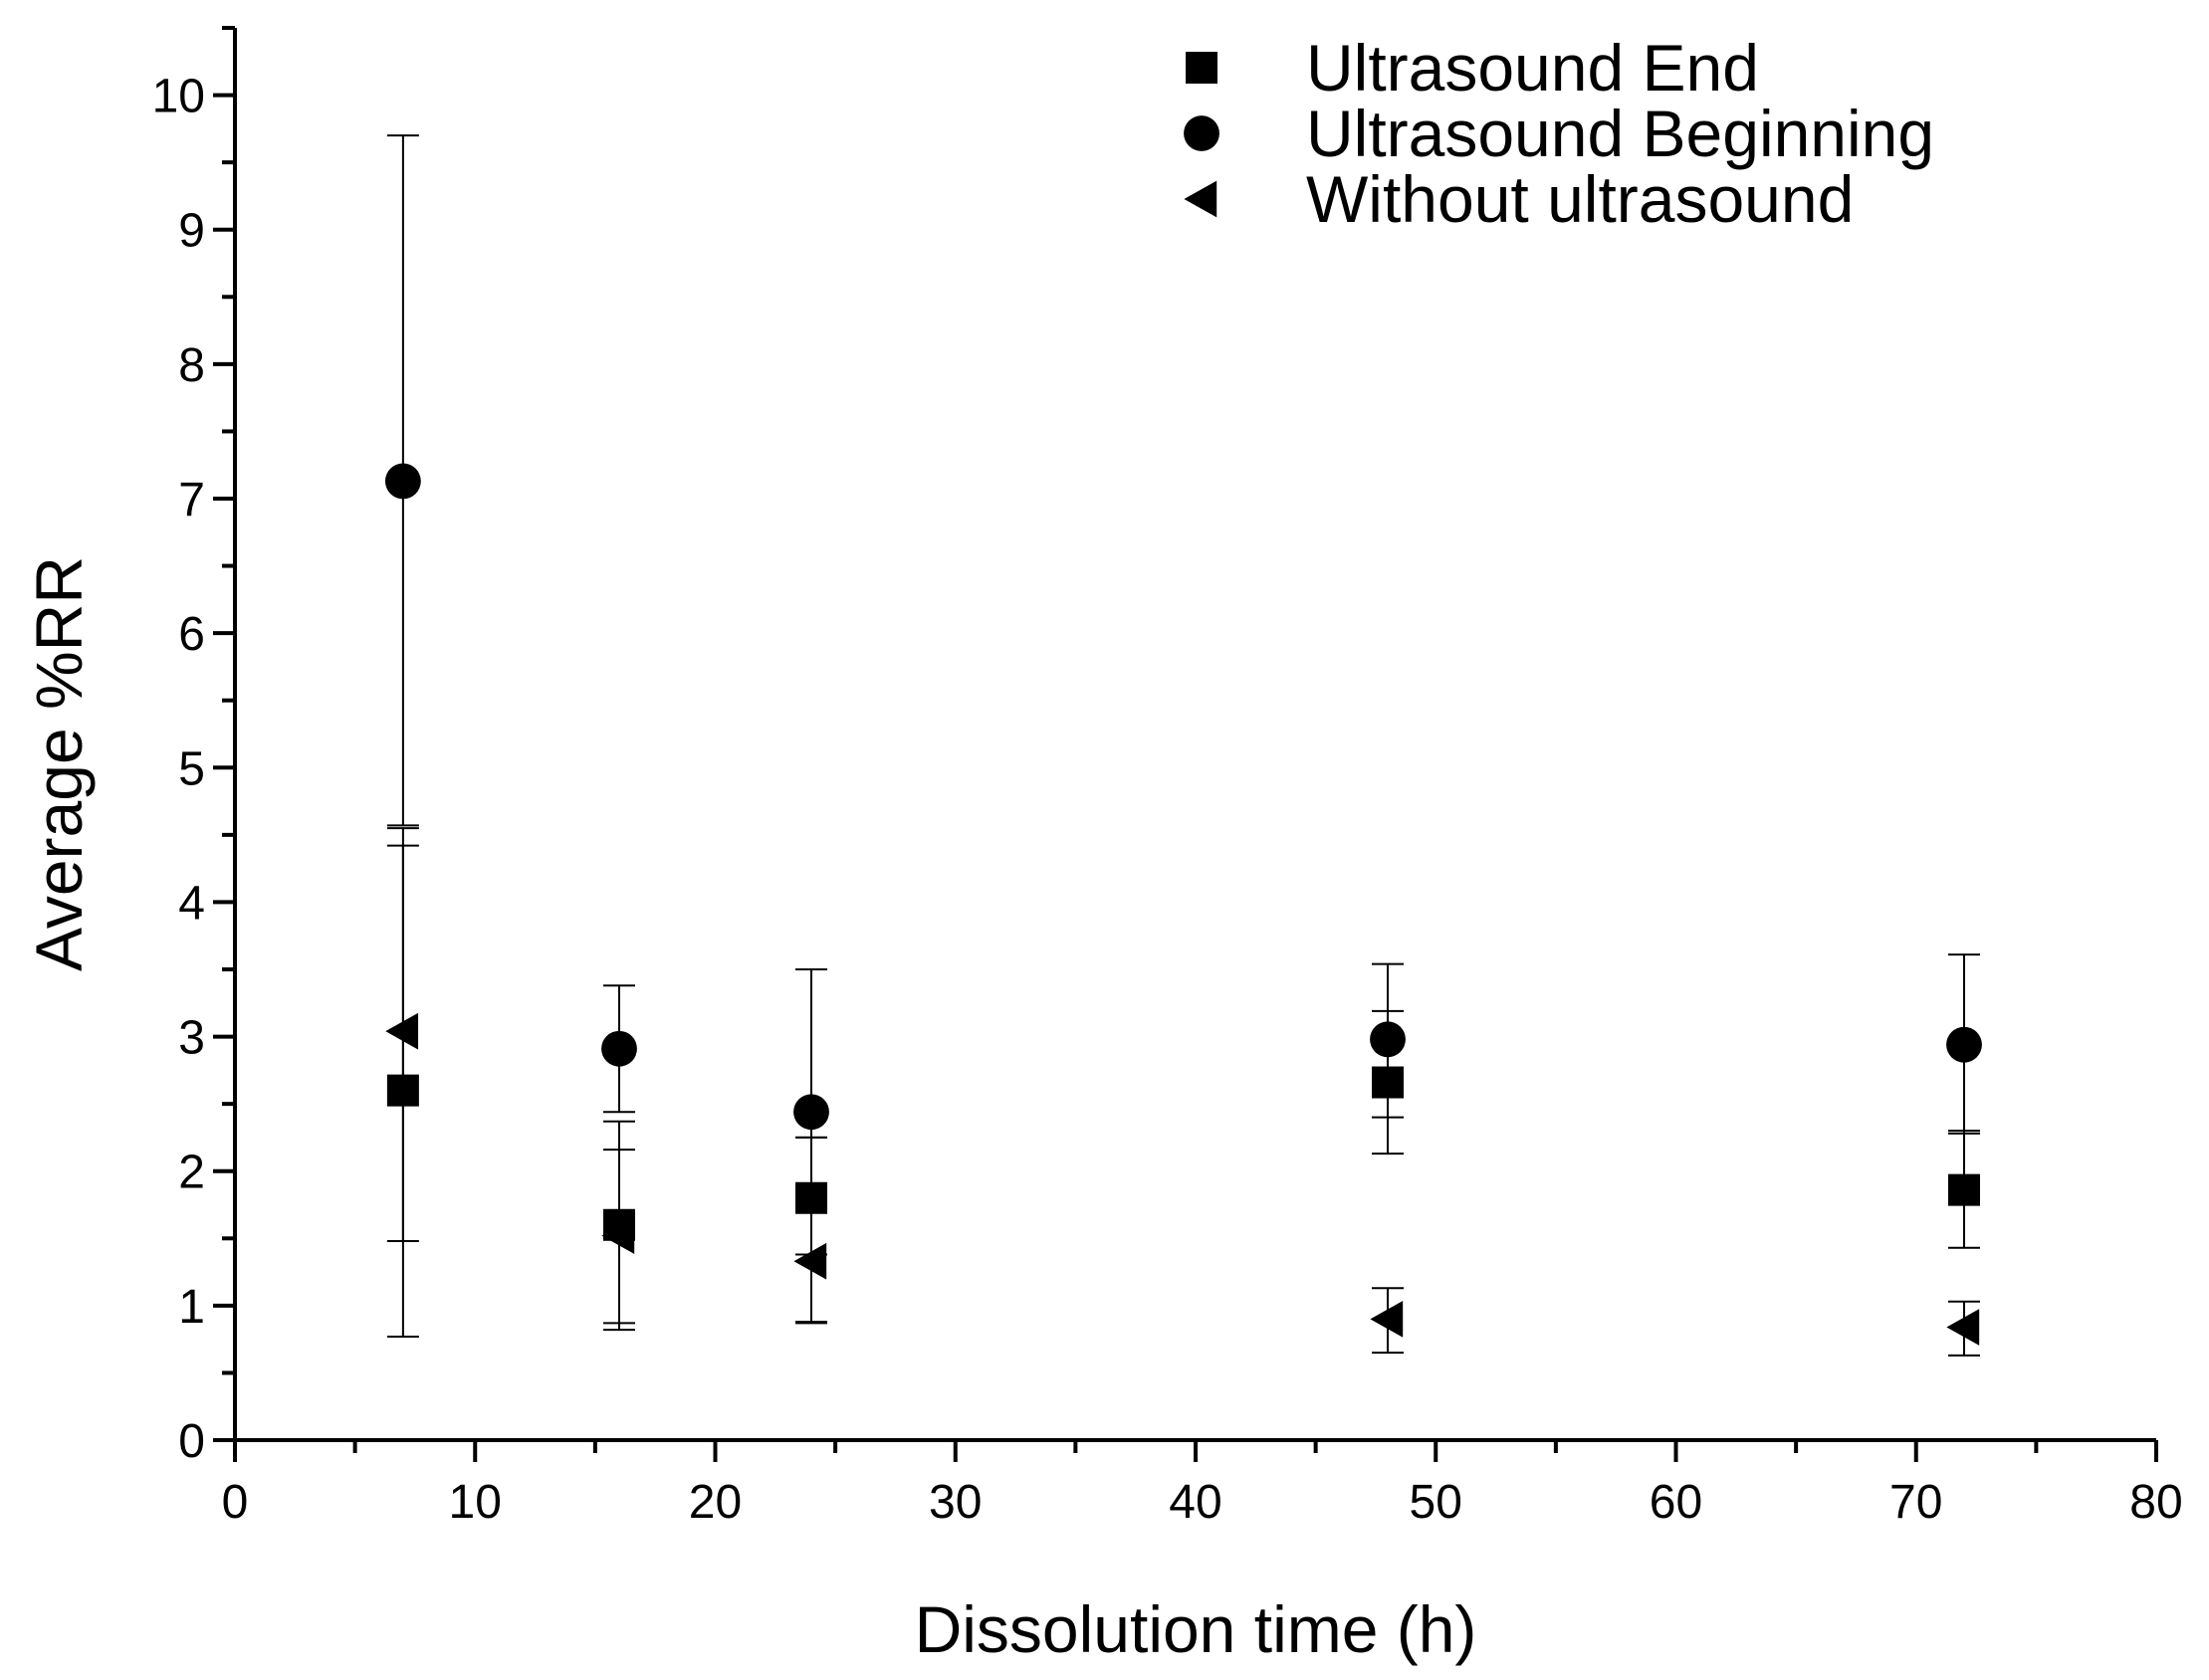 The height and width of the screenshot is (1680, 2209). I want to click on y-axis-title: Average %RR, so click(59, 763).